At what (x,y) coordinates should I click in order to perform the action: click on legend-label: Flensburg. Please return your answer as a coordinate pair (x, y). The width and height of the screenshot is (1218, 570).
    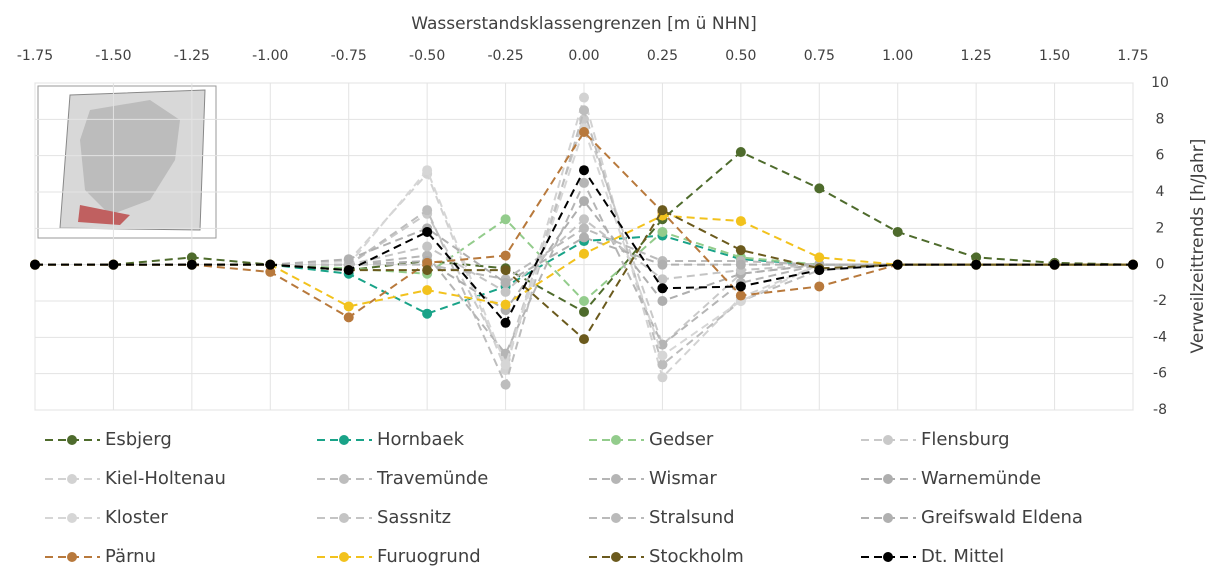
    Looking at the image, I should click on (965, 439).